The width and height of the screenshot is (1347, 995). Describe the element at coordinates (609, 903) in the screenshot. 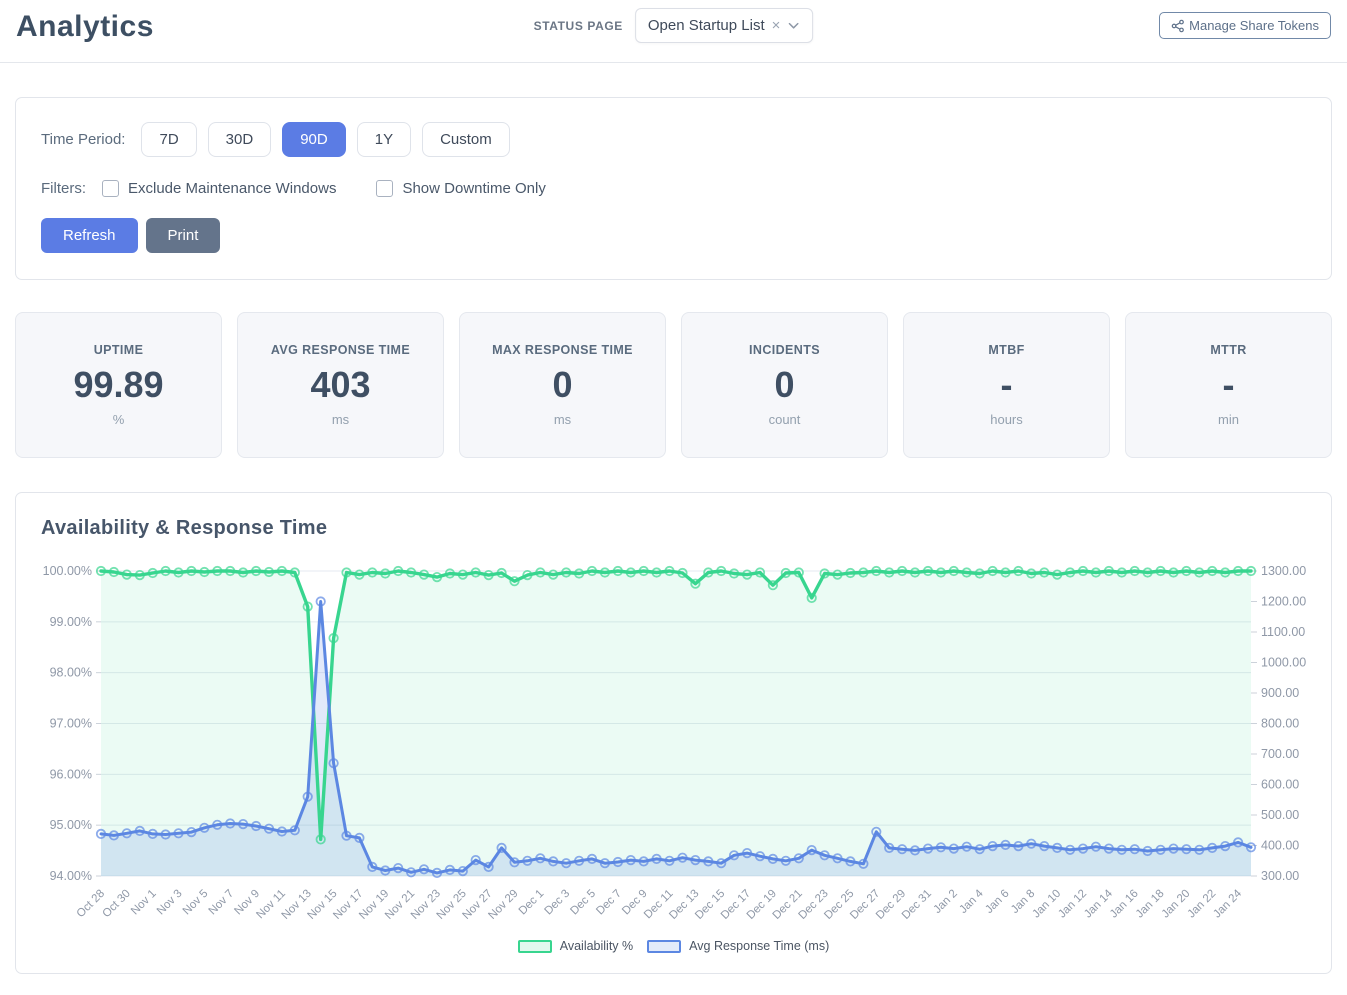

I see `svg-text: Dec 7` at that location.